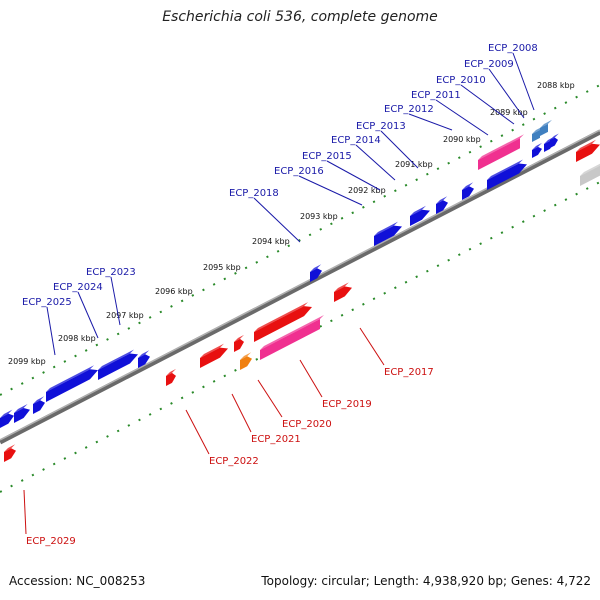 The width and height of the screenshot is (600, 600). What do you see at coordinates (77, 581) in the screenshot?
I see `accession-text: Accession: NC_008253` at bounding box center [77, 581].